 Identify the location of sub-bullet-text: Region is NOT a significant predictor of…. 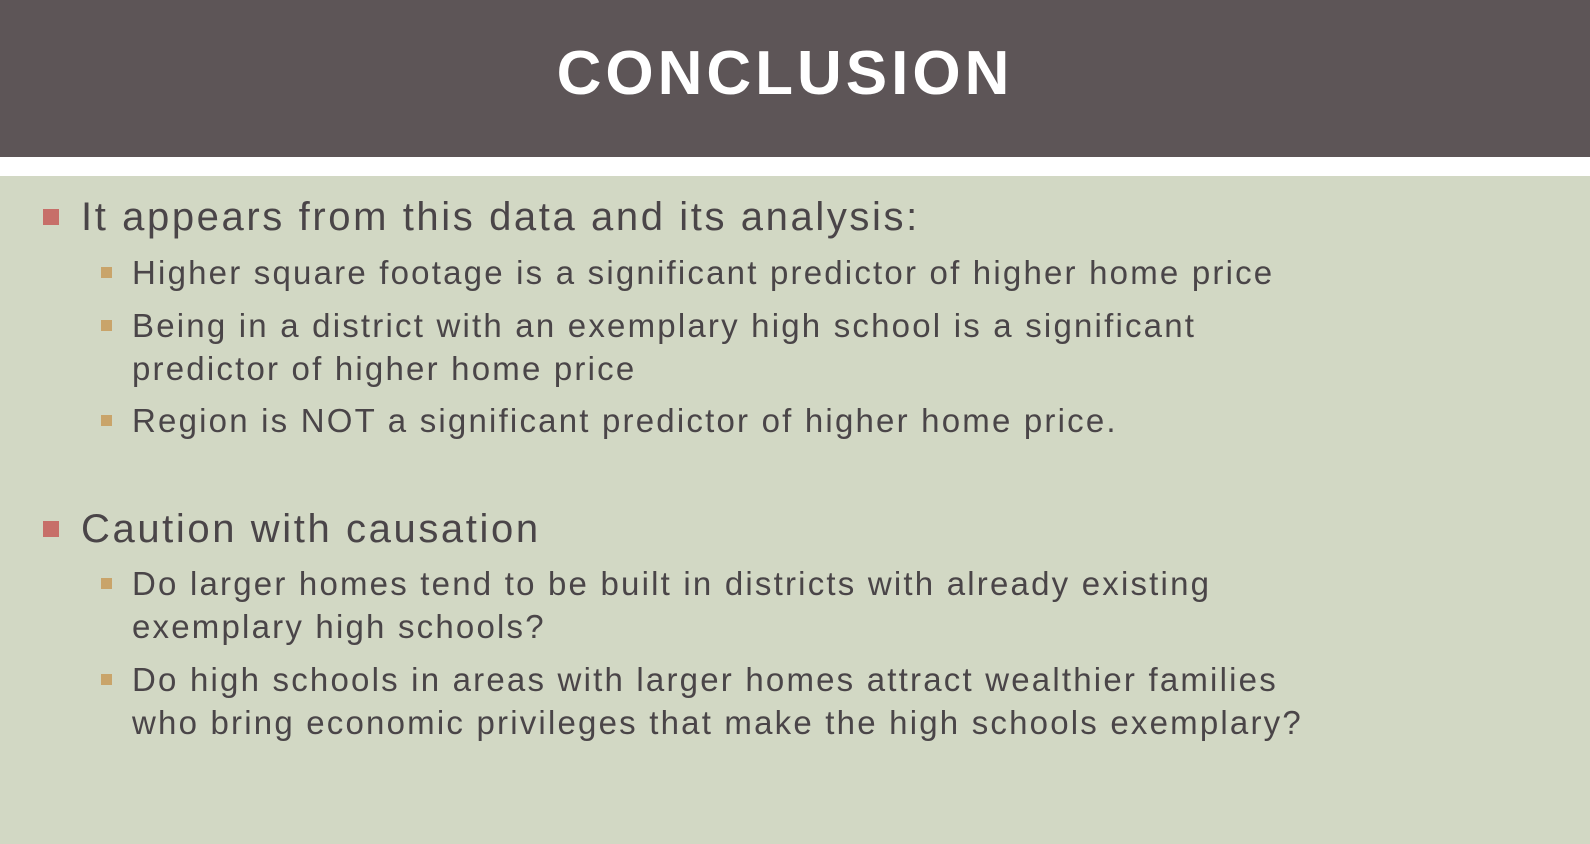
(625, 420).